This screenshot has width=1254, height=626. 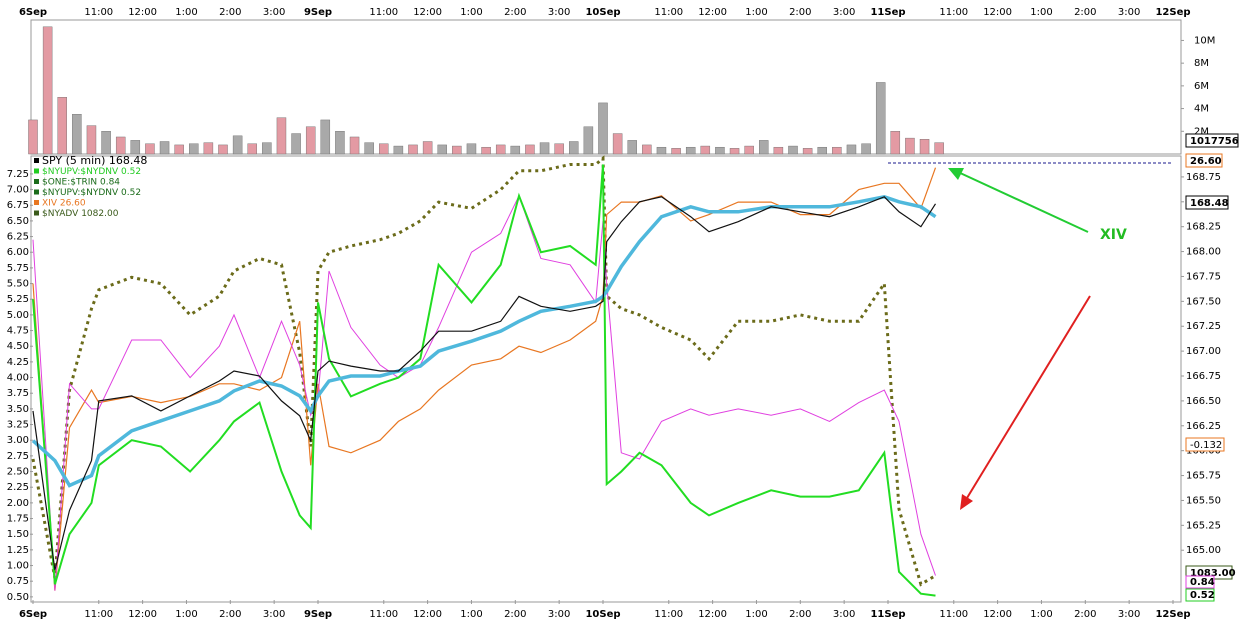 What do you see at coordinates (1203, 301) in the screenshot?
I see `y2-tick-label: 167.50` at bounding box center [1203, 301].